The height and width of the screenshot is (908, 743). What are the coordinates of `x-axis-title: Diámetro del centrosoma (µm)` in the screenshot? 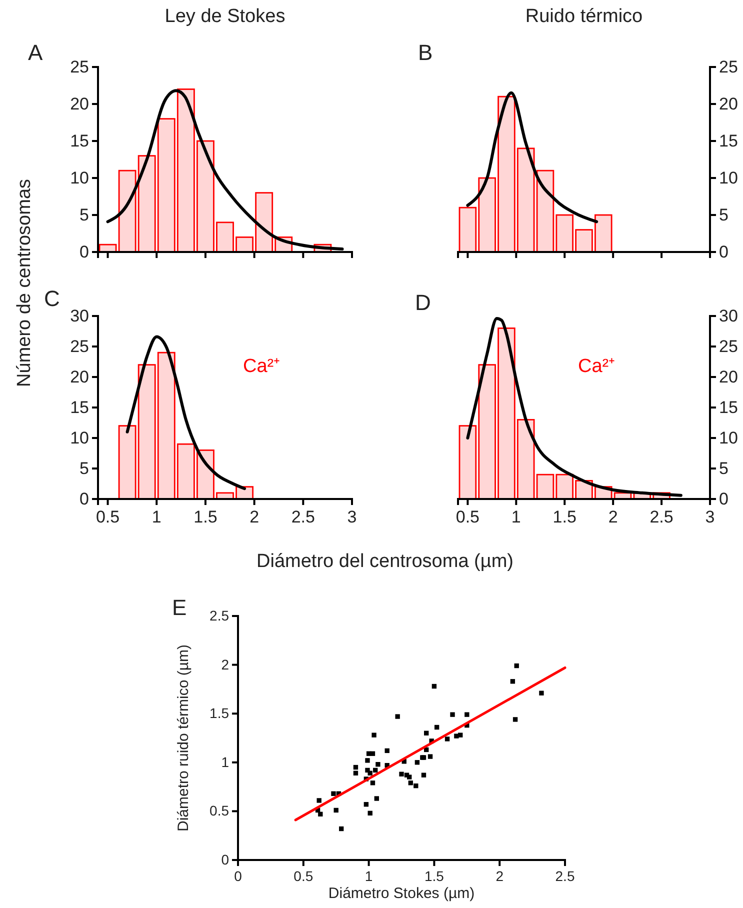 It's located at (385, 561).